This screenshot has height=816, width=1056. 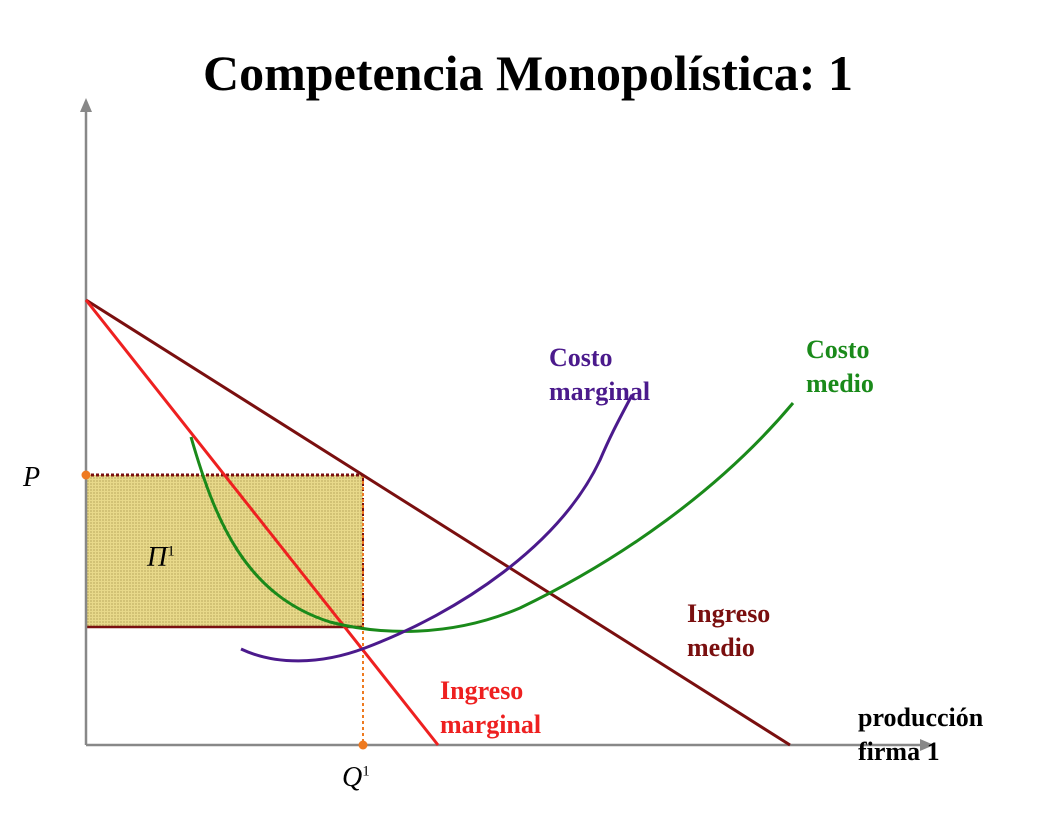 I want to click on q1-label: Q1, so click(x=356, y=778).